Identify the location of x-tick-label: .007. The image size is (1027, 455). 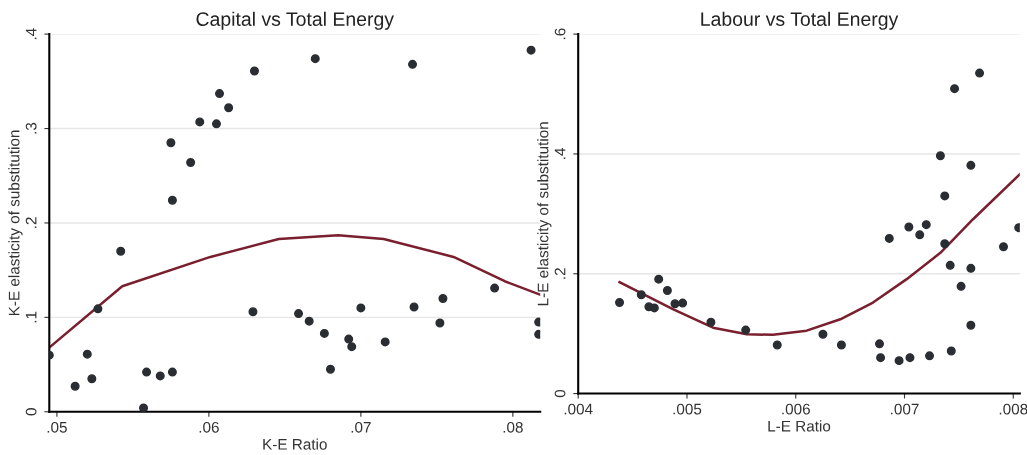
(905, 409).